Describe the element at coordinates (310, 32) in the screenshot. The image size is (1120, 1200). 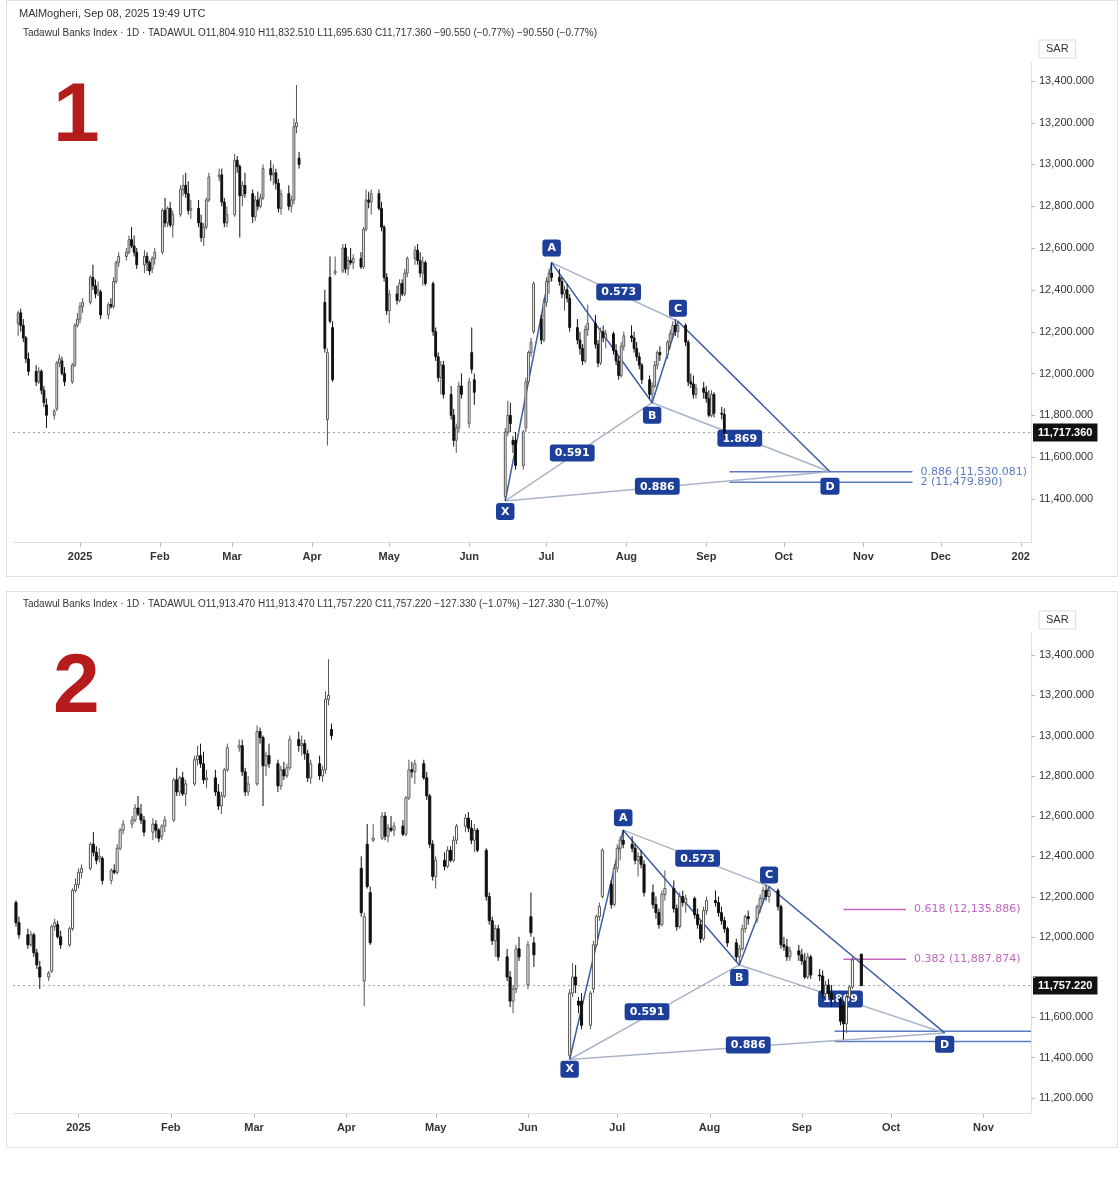
I see `chart-title: Tadawul Banks Index · 1D · TADAWUL O11,804.910 H11,832.510 L11,695.630 C11,717.360 −90.550 (−0.77%) −90.550 (−0.77%)` at that location.